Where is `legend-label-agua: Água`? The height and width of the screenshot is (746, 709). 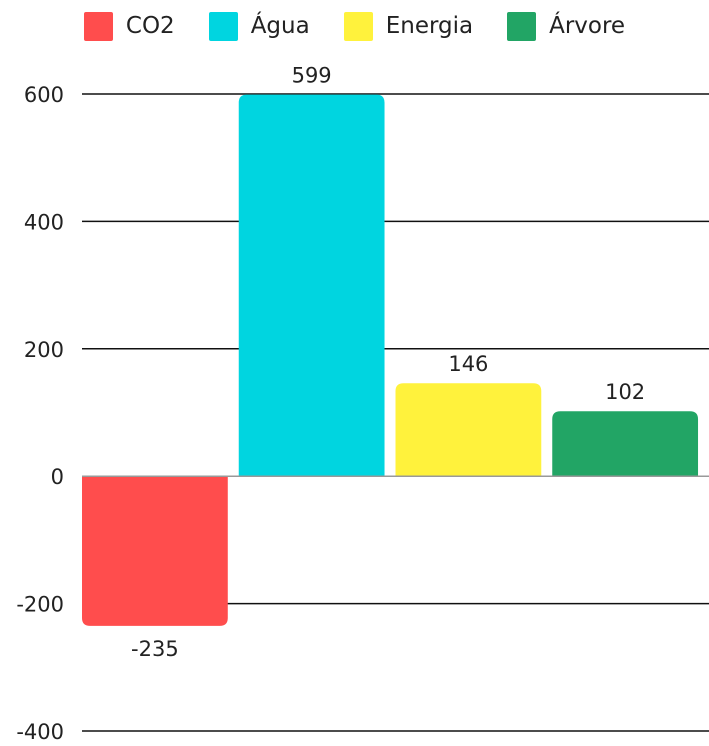 legend-label-agua: Água is located at coordinates (280, 26).